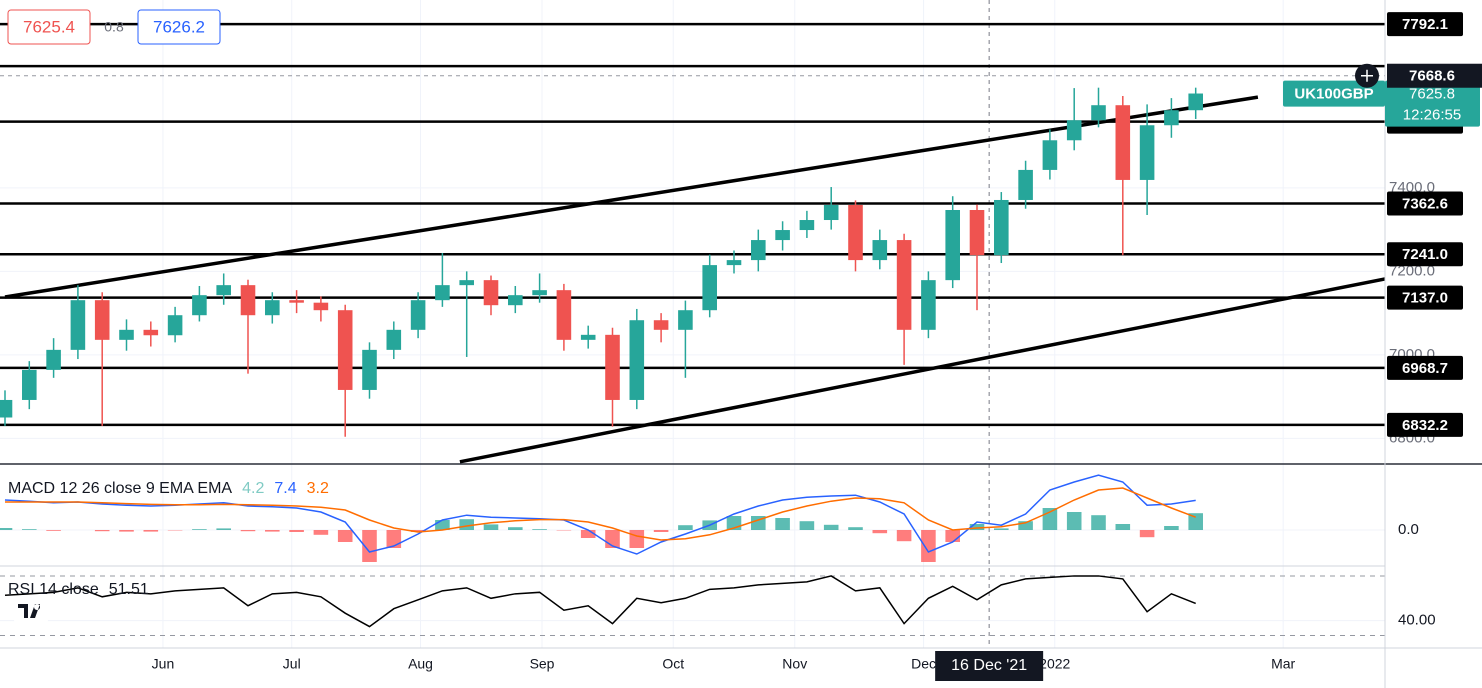  What do you see at coordinates (1412, 270) in the screenshot?
I see `y-tick-label: 7200.0` at bounding box center [1412, 270].